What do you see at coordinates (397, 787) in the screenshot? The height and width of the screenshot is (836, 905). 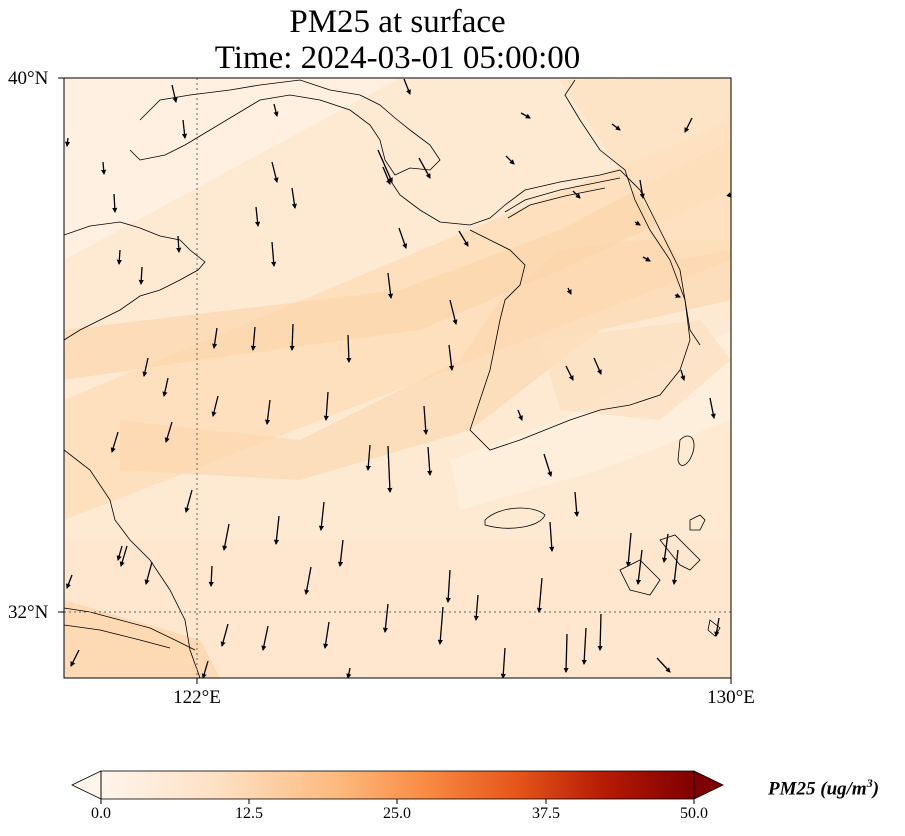 I see `colorbar` at bounding box center [397, 787].